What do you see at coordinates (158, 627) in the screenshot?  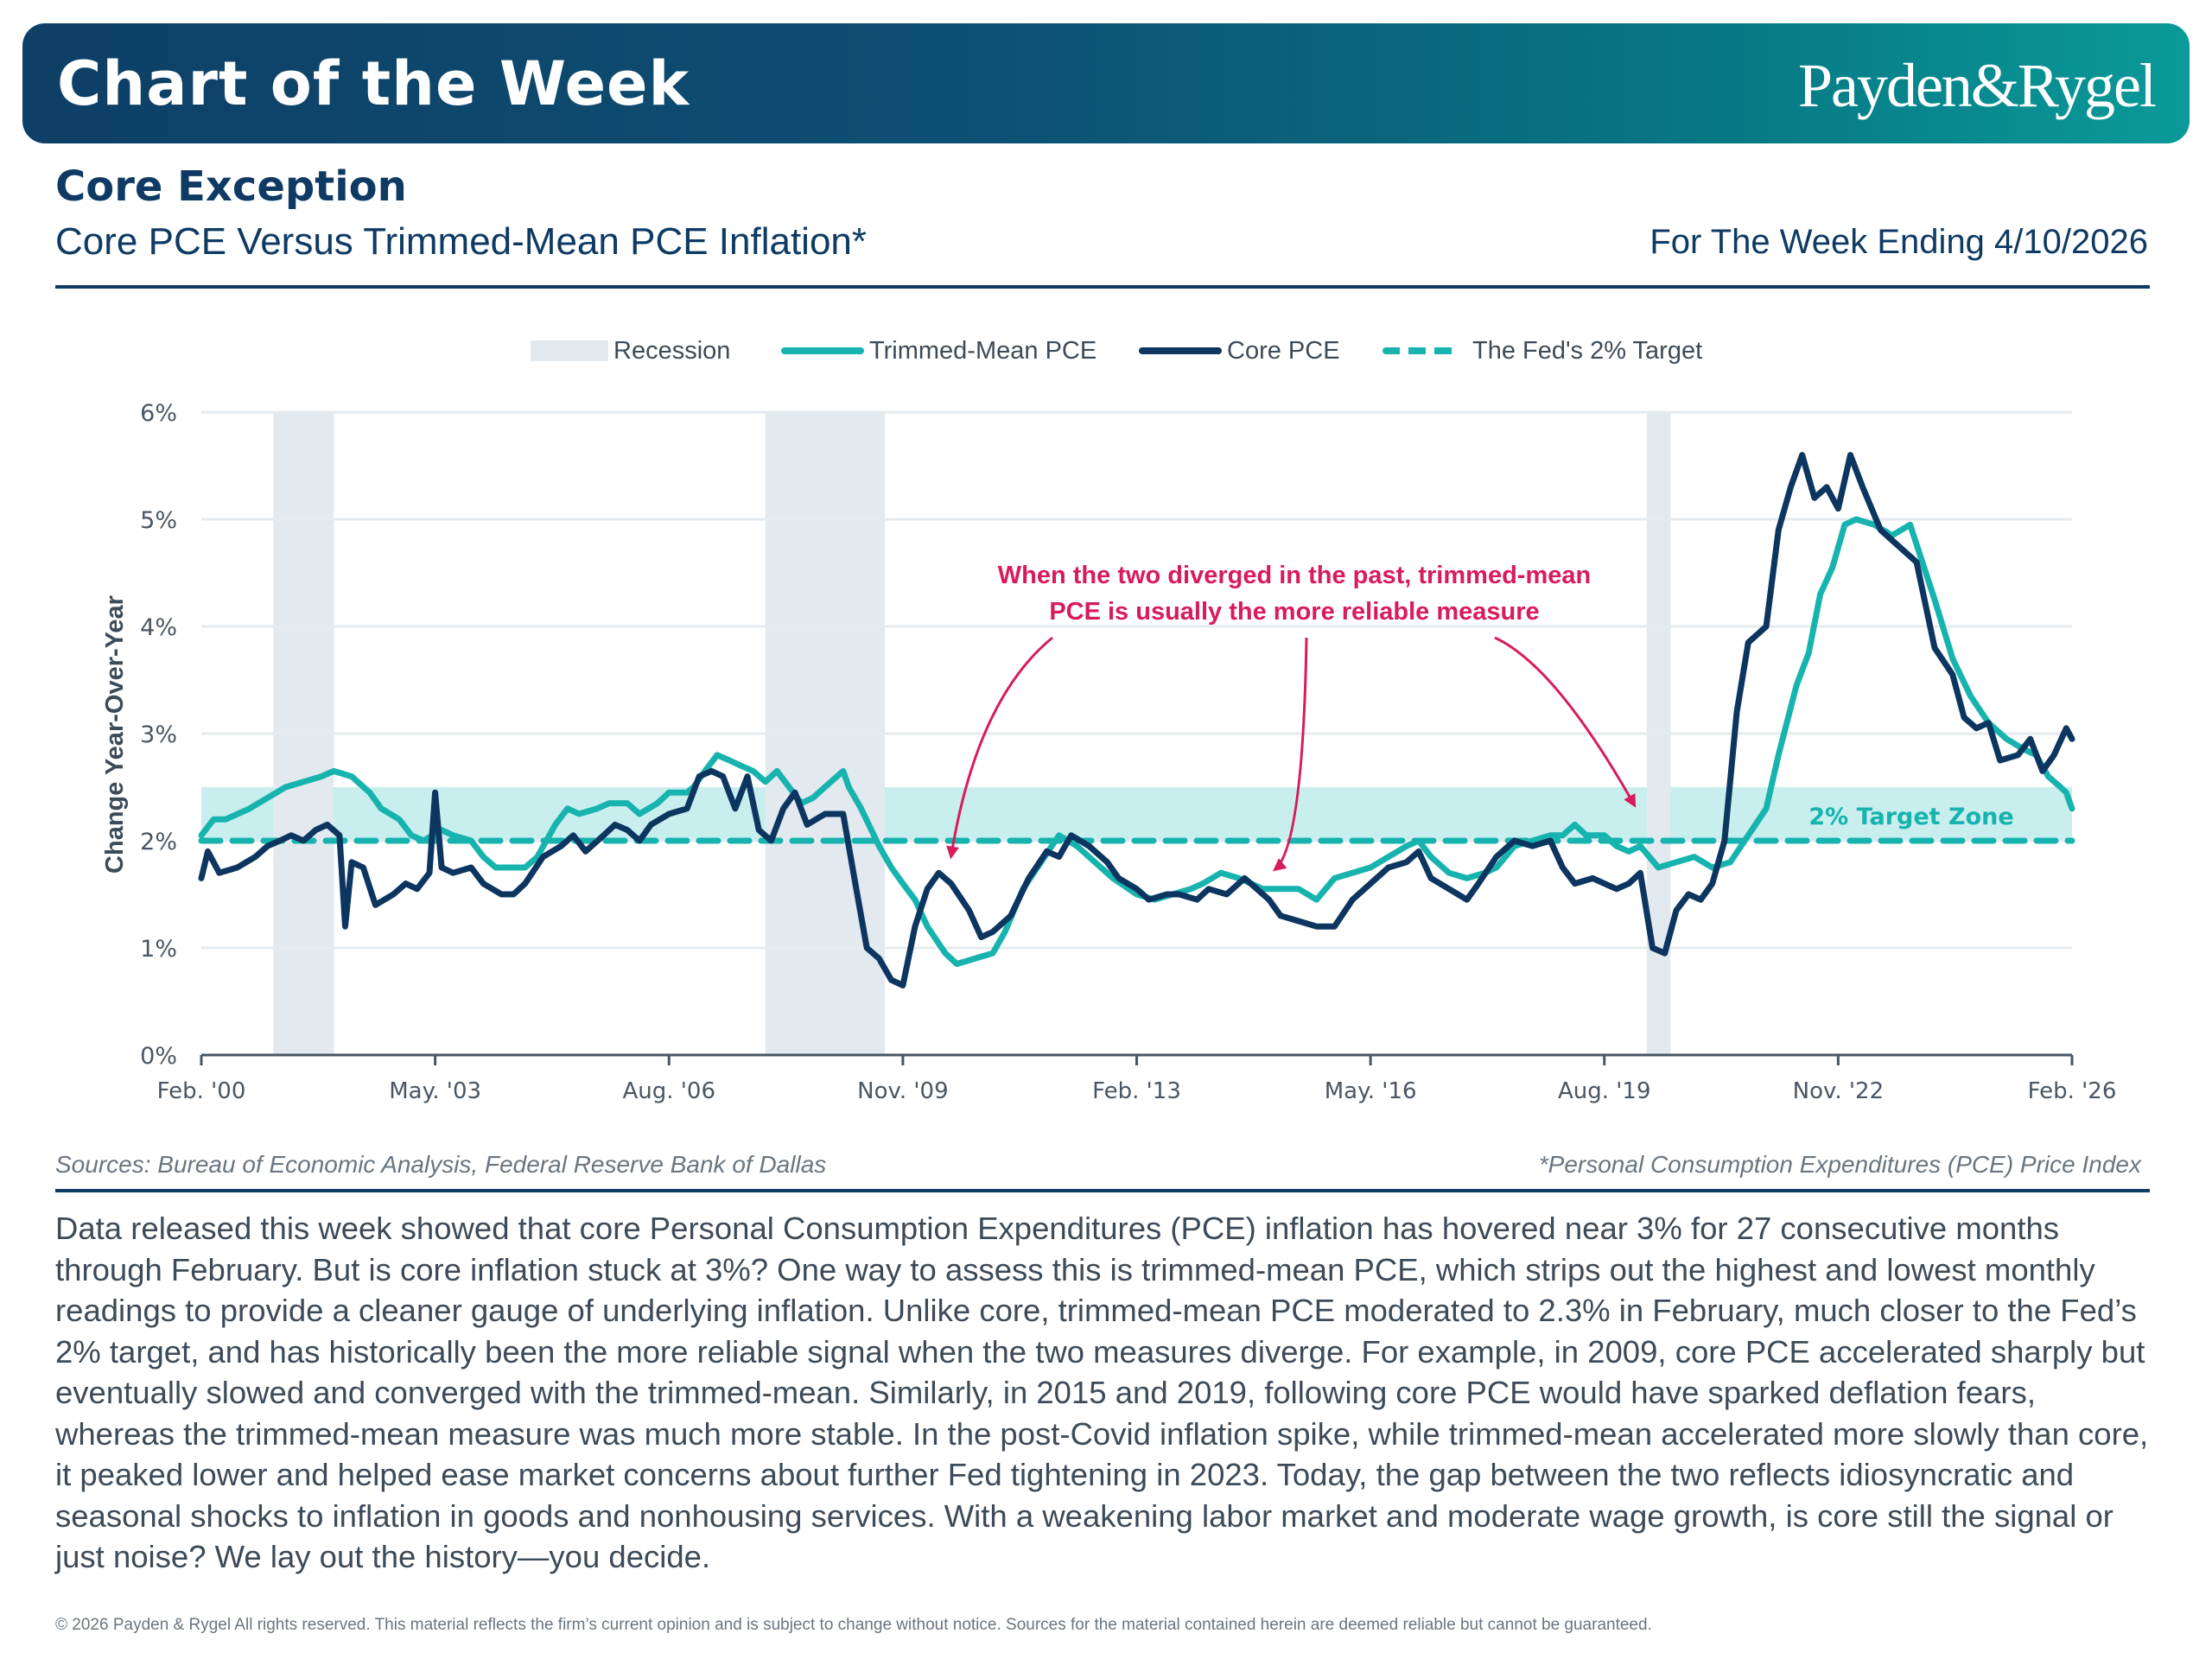 I see `y-tick-label: 4%` at bounding box center [158, 627].